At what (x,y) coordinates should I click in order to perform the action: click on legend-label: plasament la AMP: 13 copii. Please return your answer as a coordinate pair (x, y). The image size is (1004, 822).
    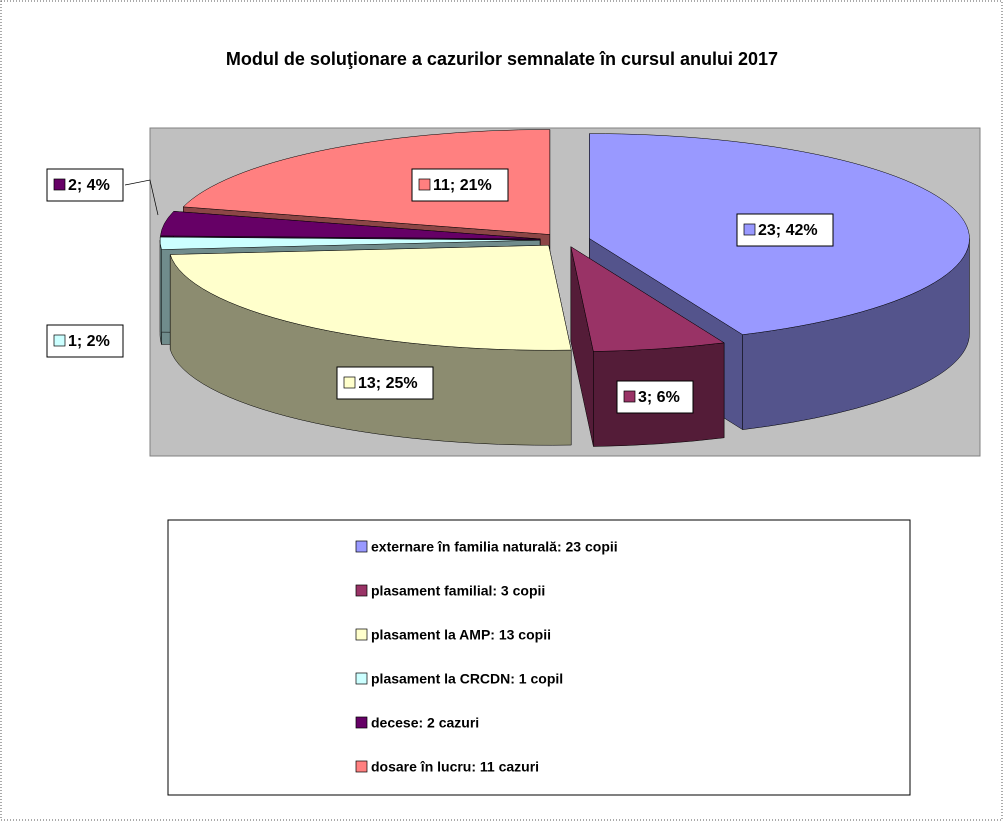
    Looking at the image, I should click on (461, 635).